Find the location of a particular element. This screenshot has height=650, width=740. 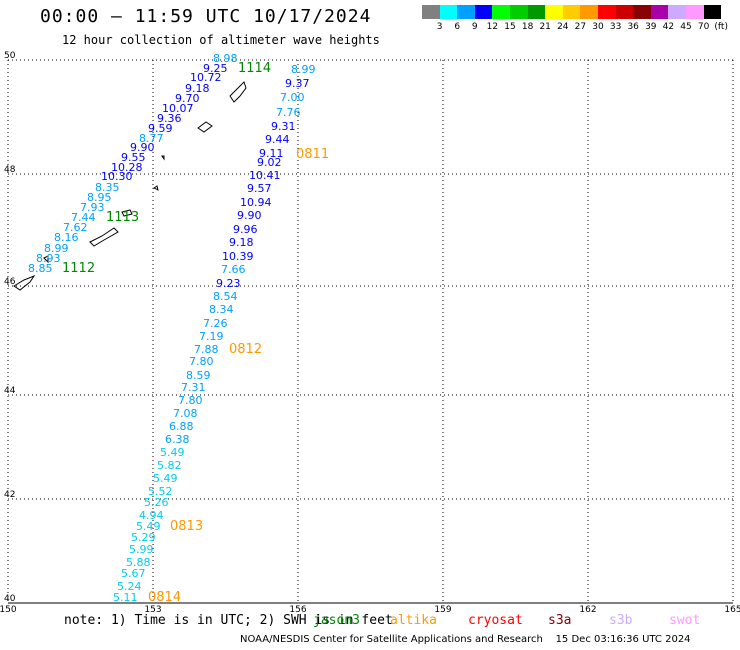

swh-reading: 9.70 is located at coordinates (187, 98).